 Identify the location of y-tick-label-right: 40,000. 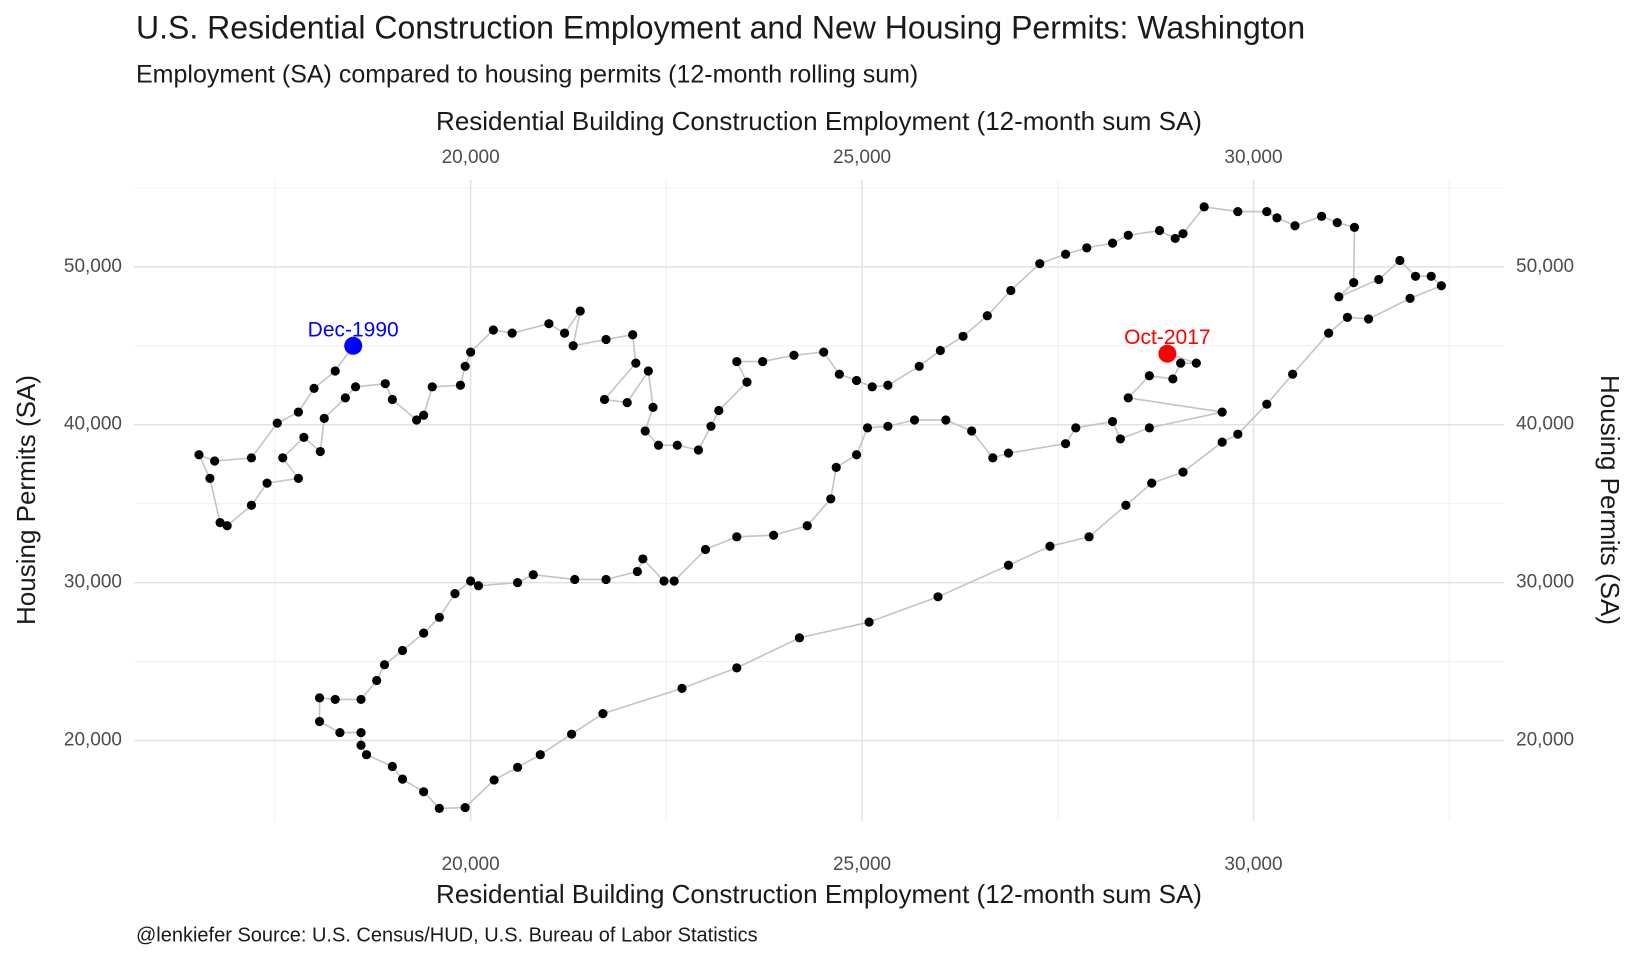
(1545, 424).